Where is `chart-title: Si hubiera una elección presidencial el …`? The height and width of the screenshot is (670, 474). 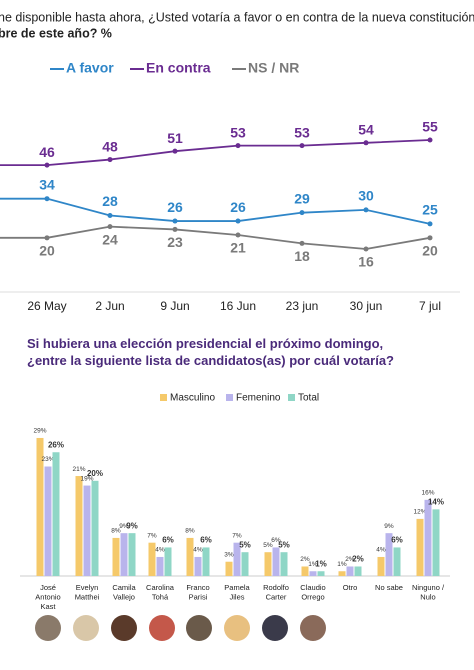
chart-title: Si hubiera una elección presidencial el … is located at coordinates (210, 352).